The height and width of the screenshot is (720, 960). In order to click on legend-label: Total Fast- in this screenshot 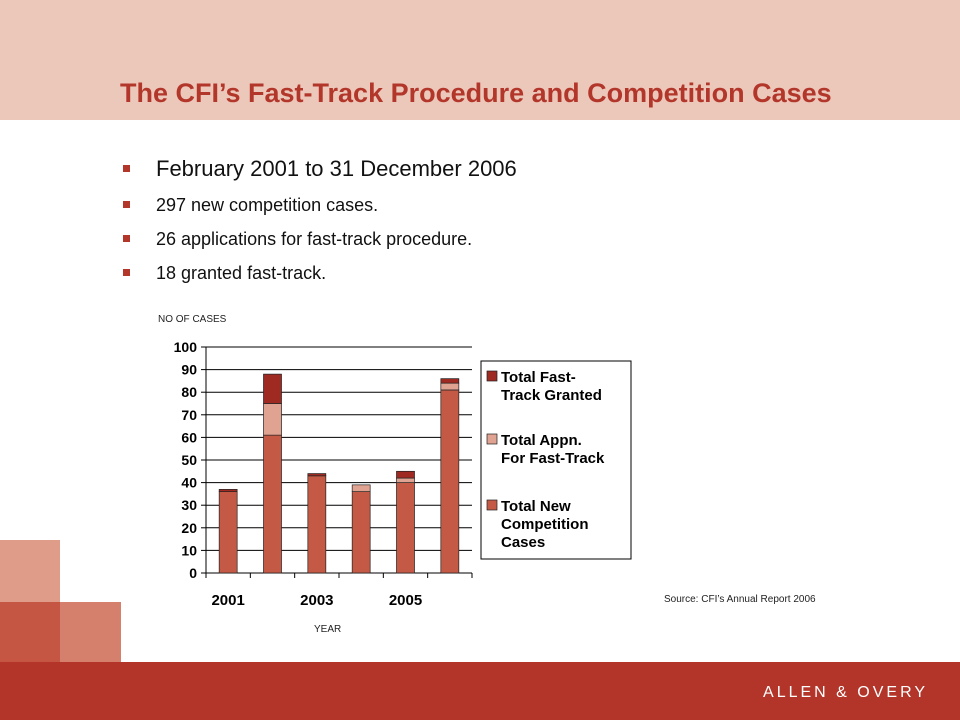, I will do `click(538, 377)`.